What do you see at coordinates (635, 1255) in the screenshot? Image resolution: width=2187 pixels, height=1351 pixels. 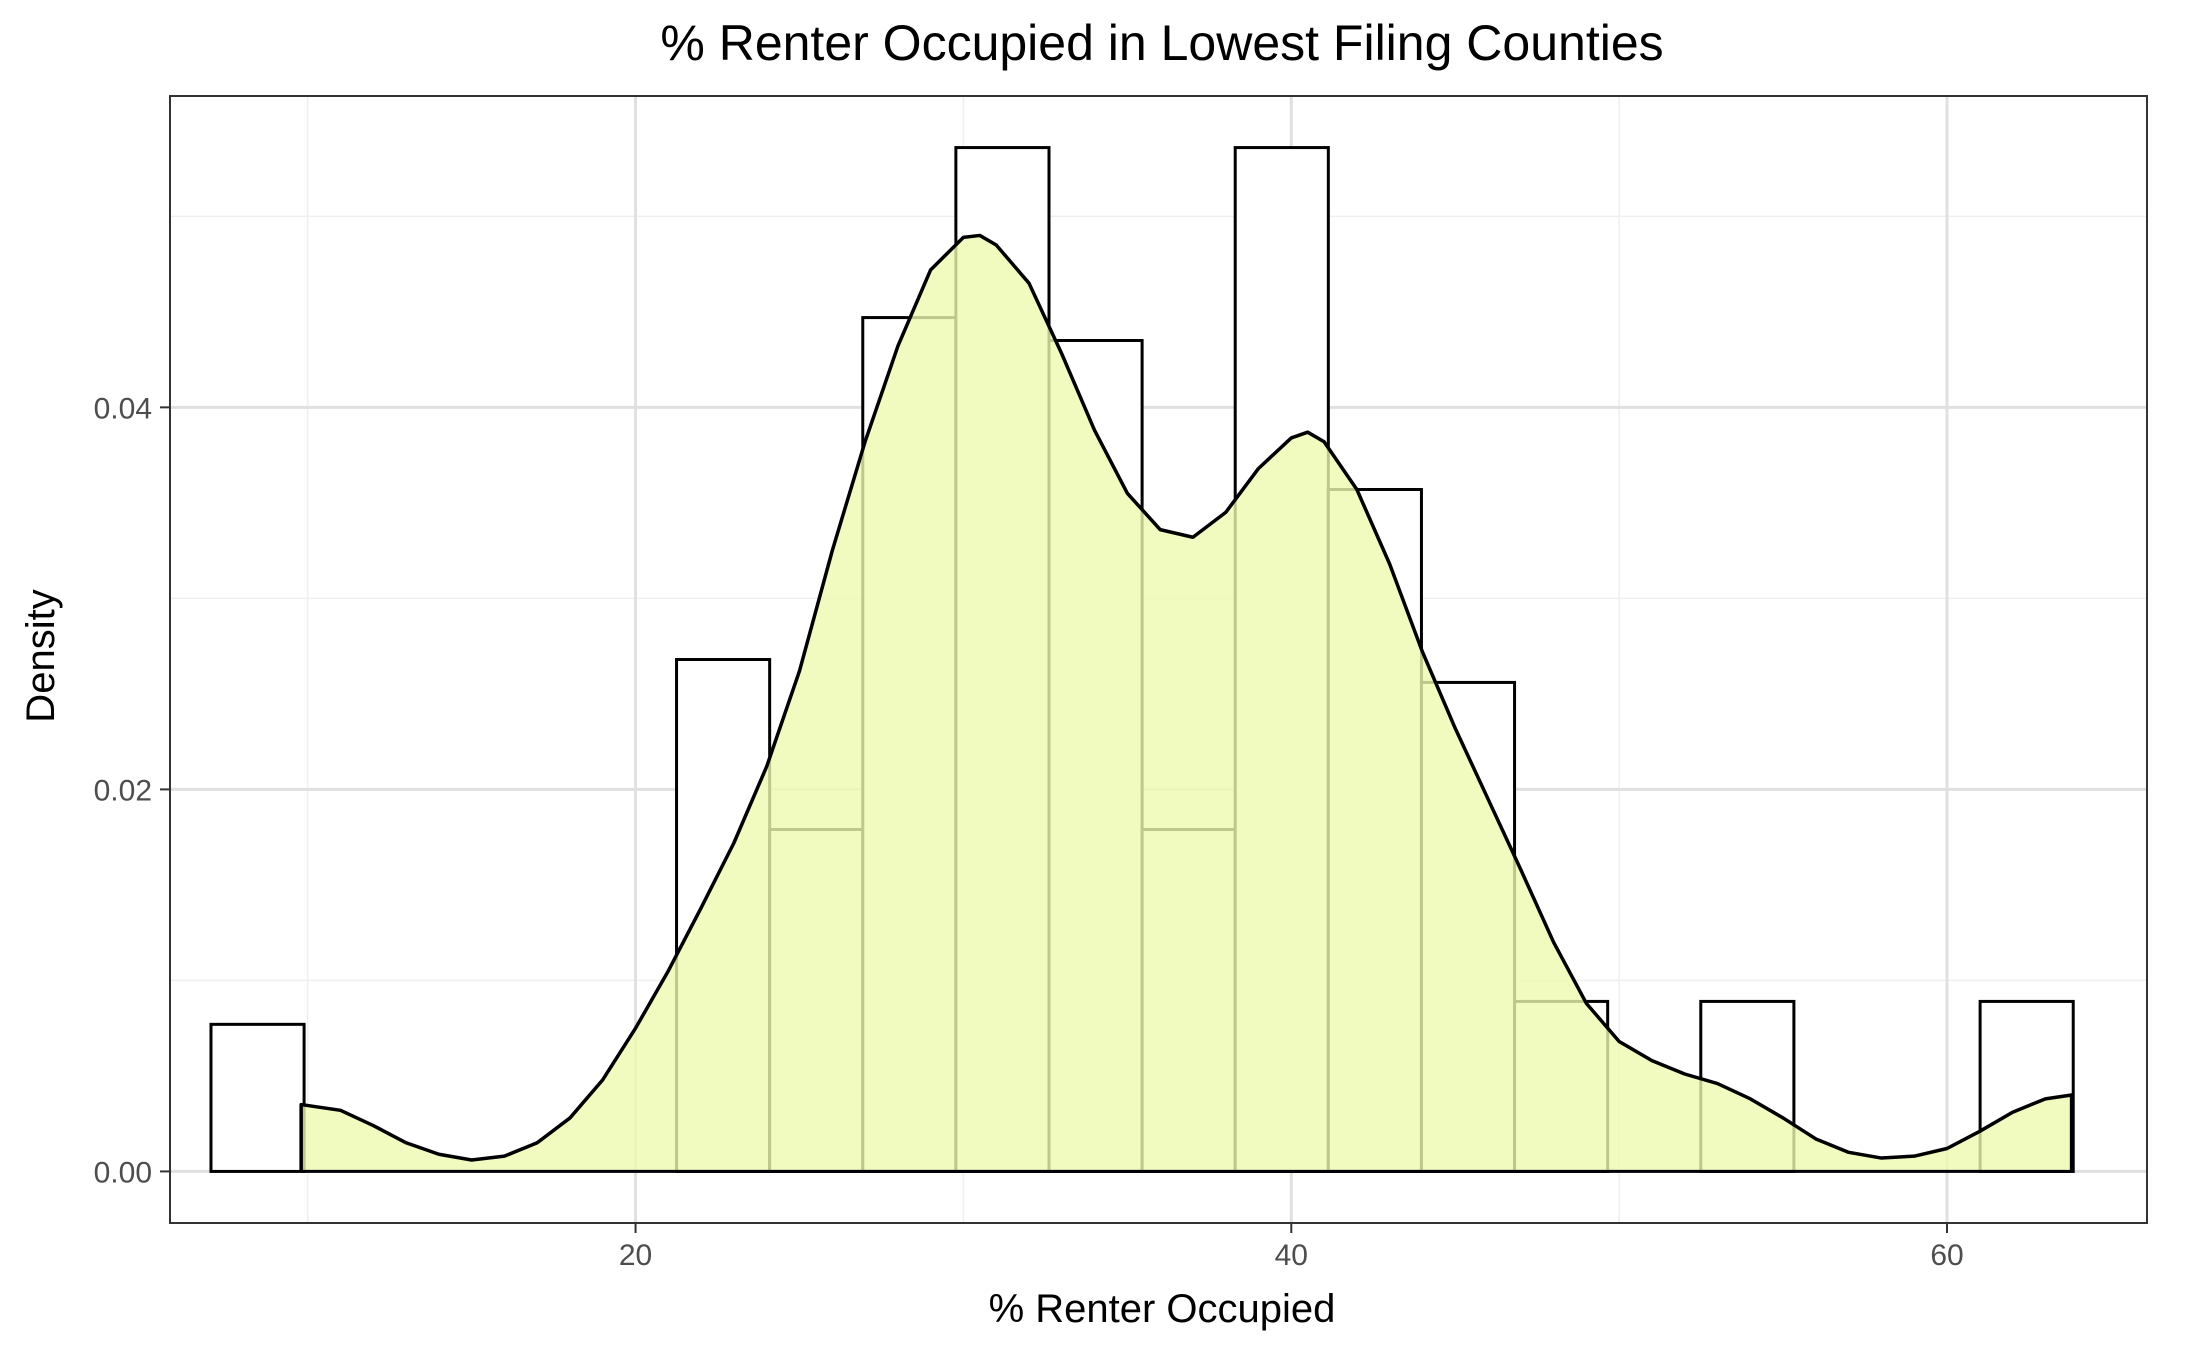 I see `x-tick-label: 20` at bounding box center [635, 1255].